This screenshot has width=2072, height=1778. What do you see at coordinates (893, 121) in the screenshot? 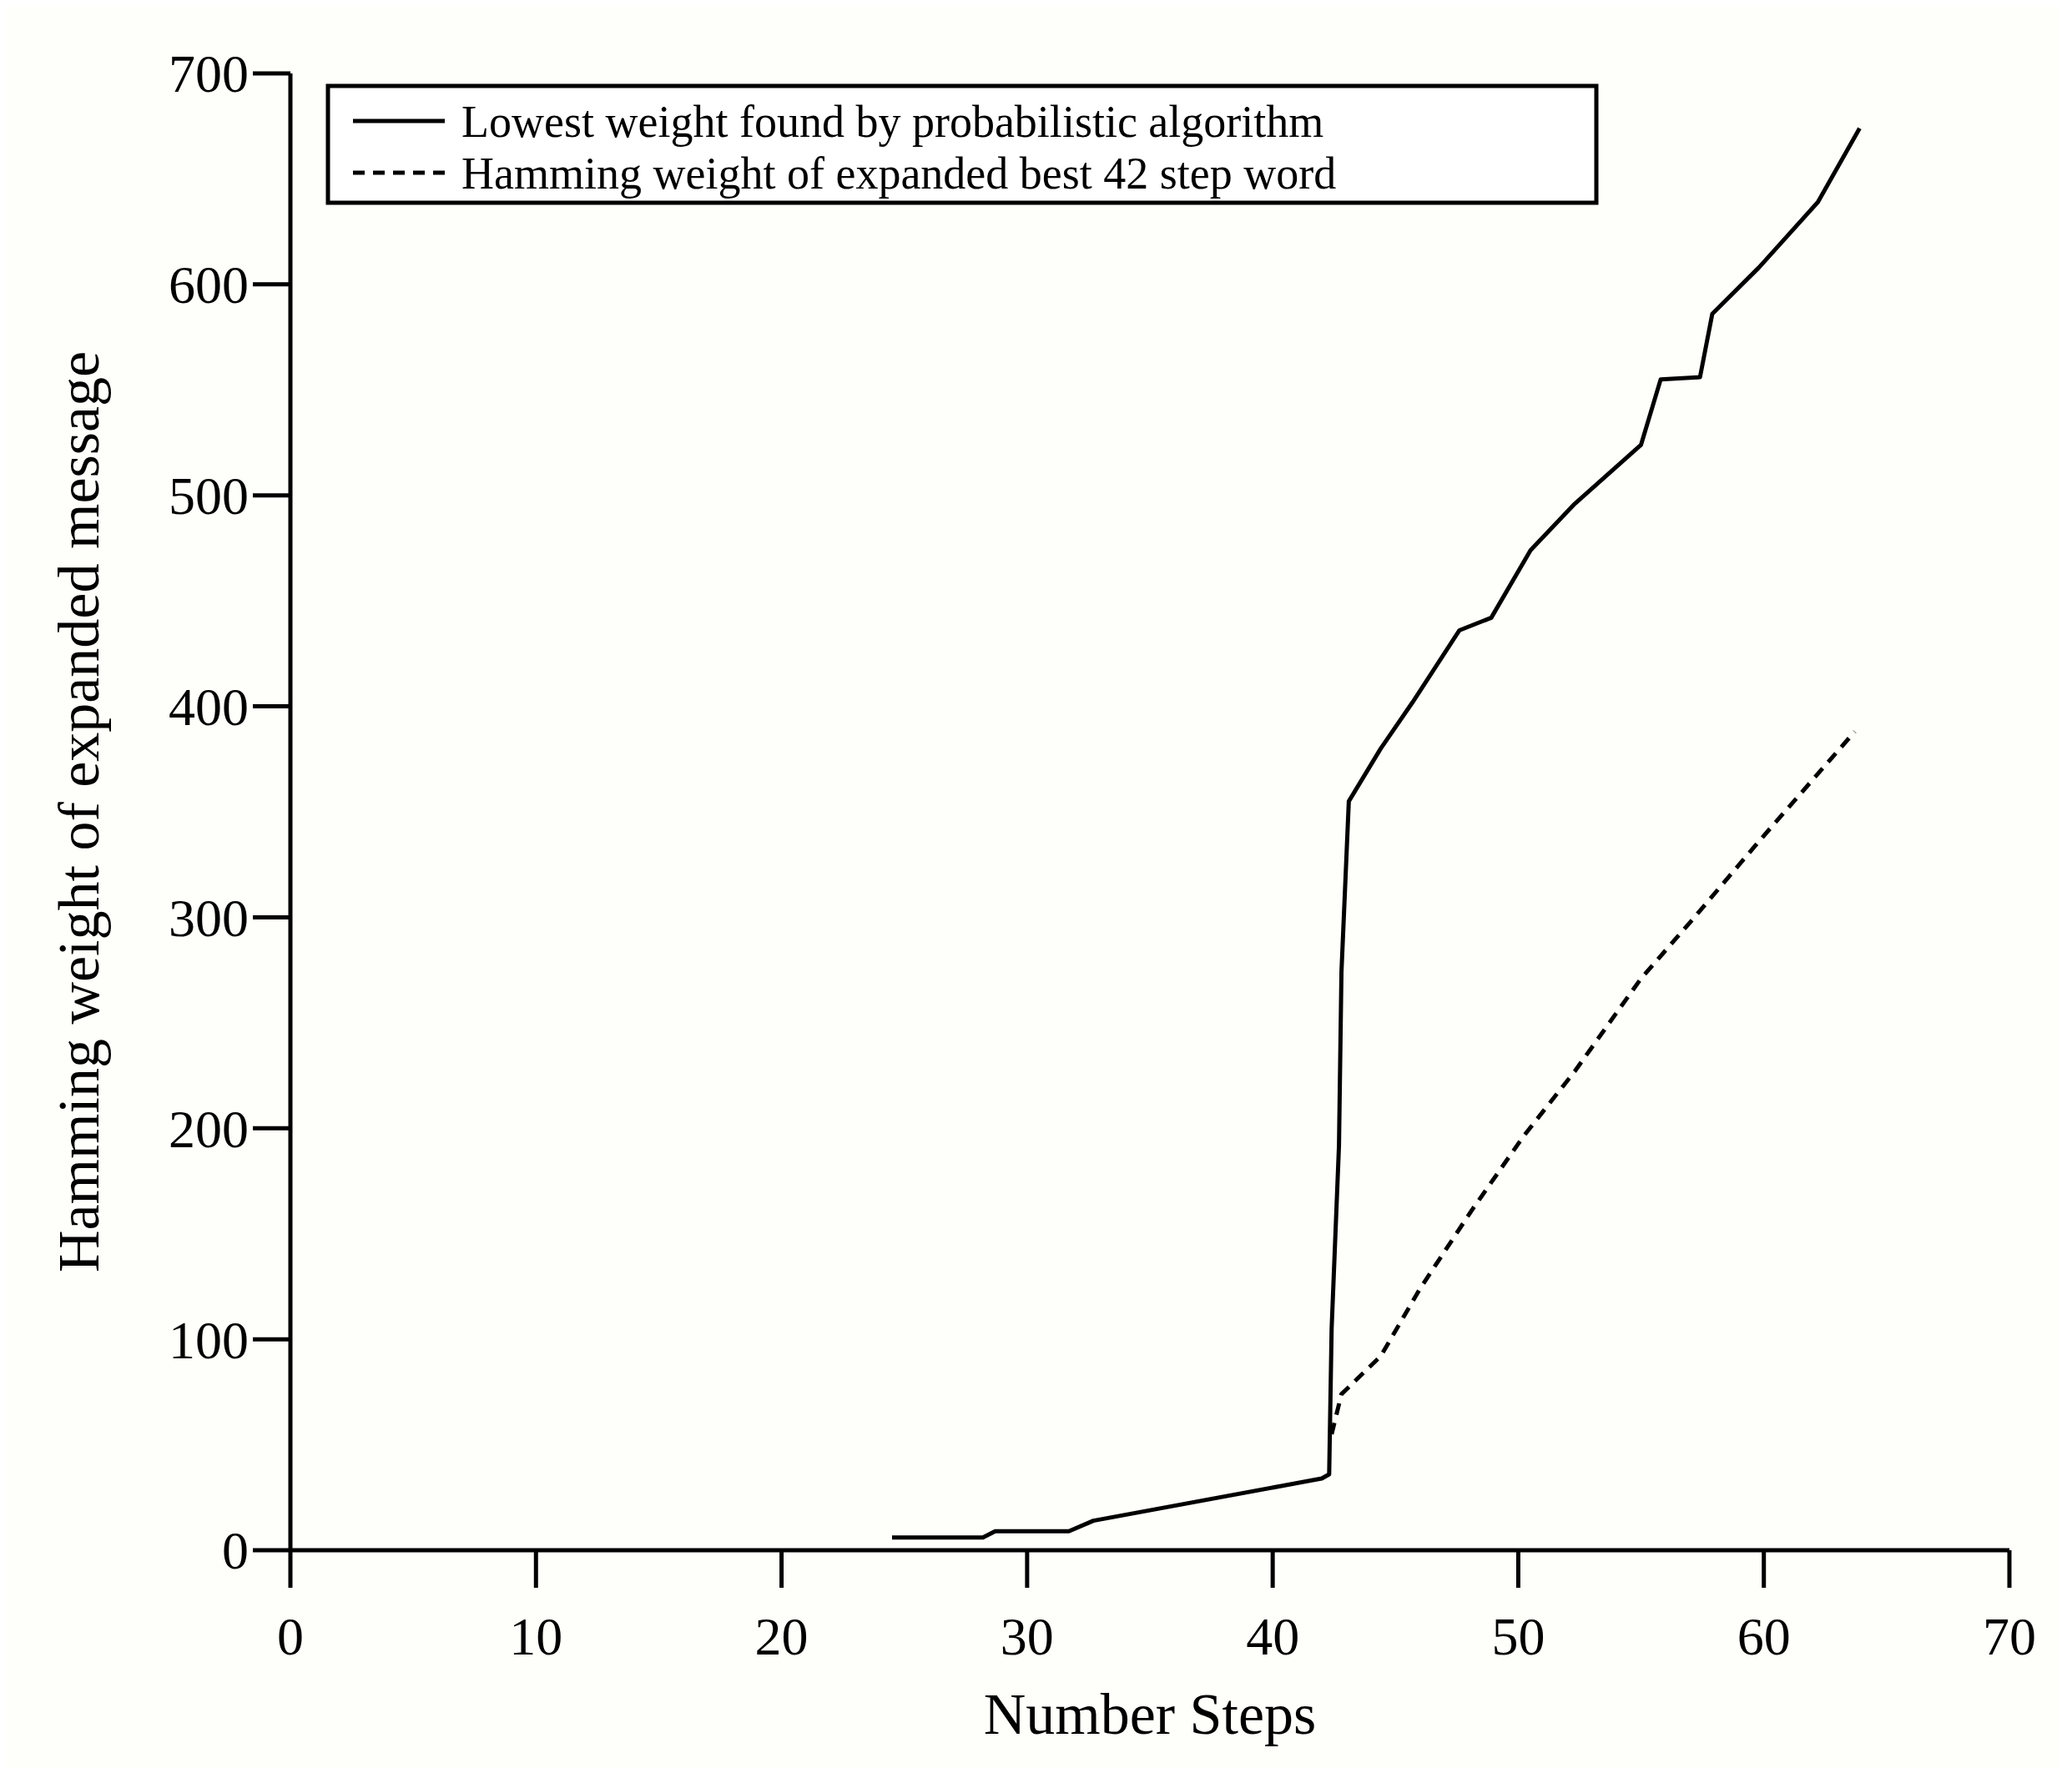
I see `legend-label: Lowest weight found by probabilistic algorithm` at bounding box center [893, 121].